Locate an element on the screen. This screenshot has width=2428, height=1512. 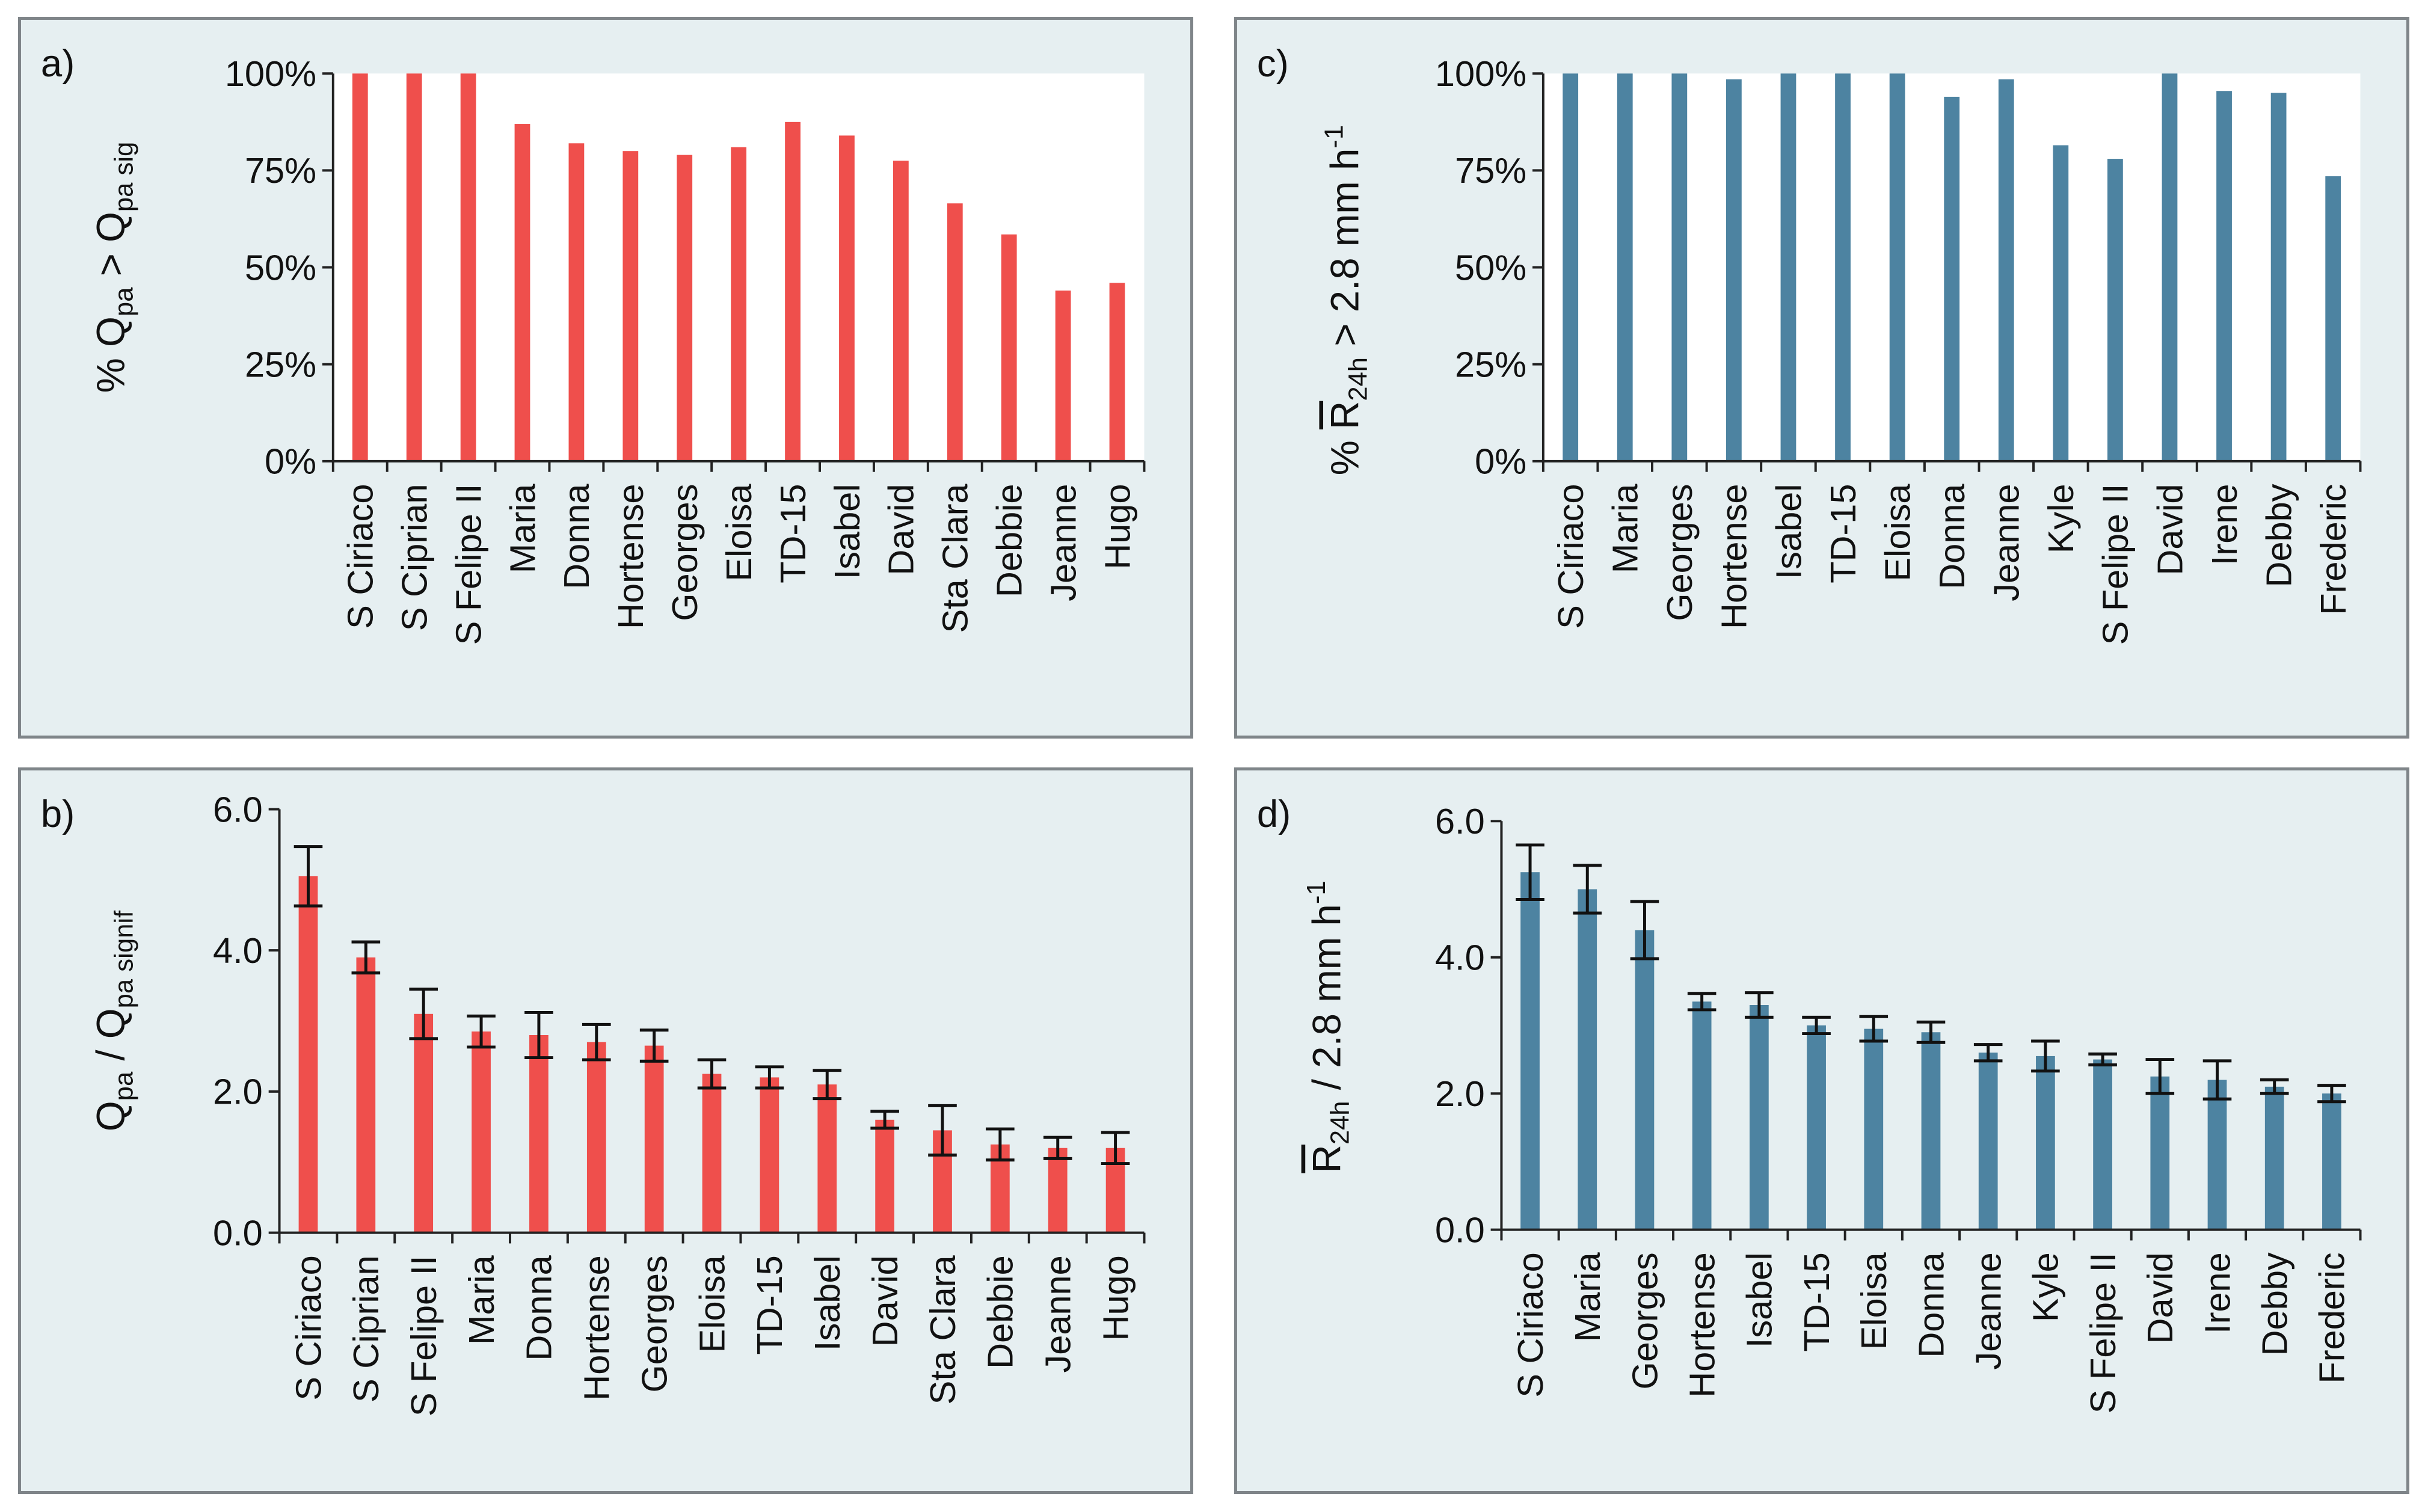
category-label-b-3: Maria is located at coordinates (481, 1300).